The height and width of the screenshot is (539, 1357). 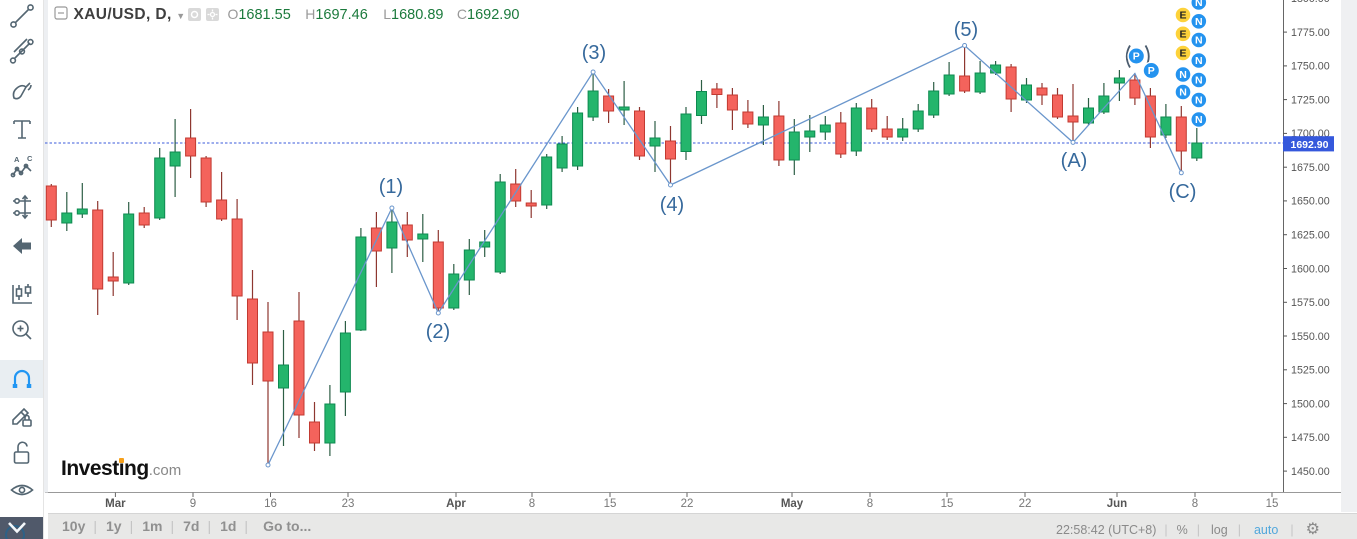 I want to click on svg-text: 1725.00, so click(x=1310, y=100).